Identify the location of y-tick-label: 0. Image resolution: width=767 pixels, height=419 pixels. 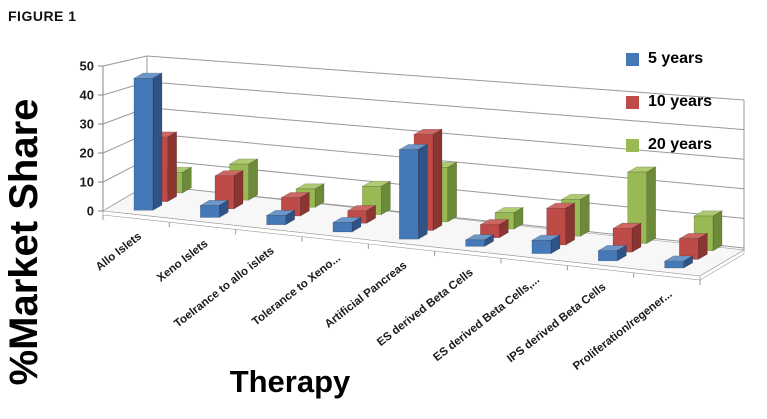
(90, 211).